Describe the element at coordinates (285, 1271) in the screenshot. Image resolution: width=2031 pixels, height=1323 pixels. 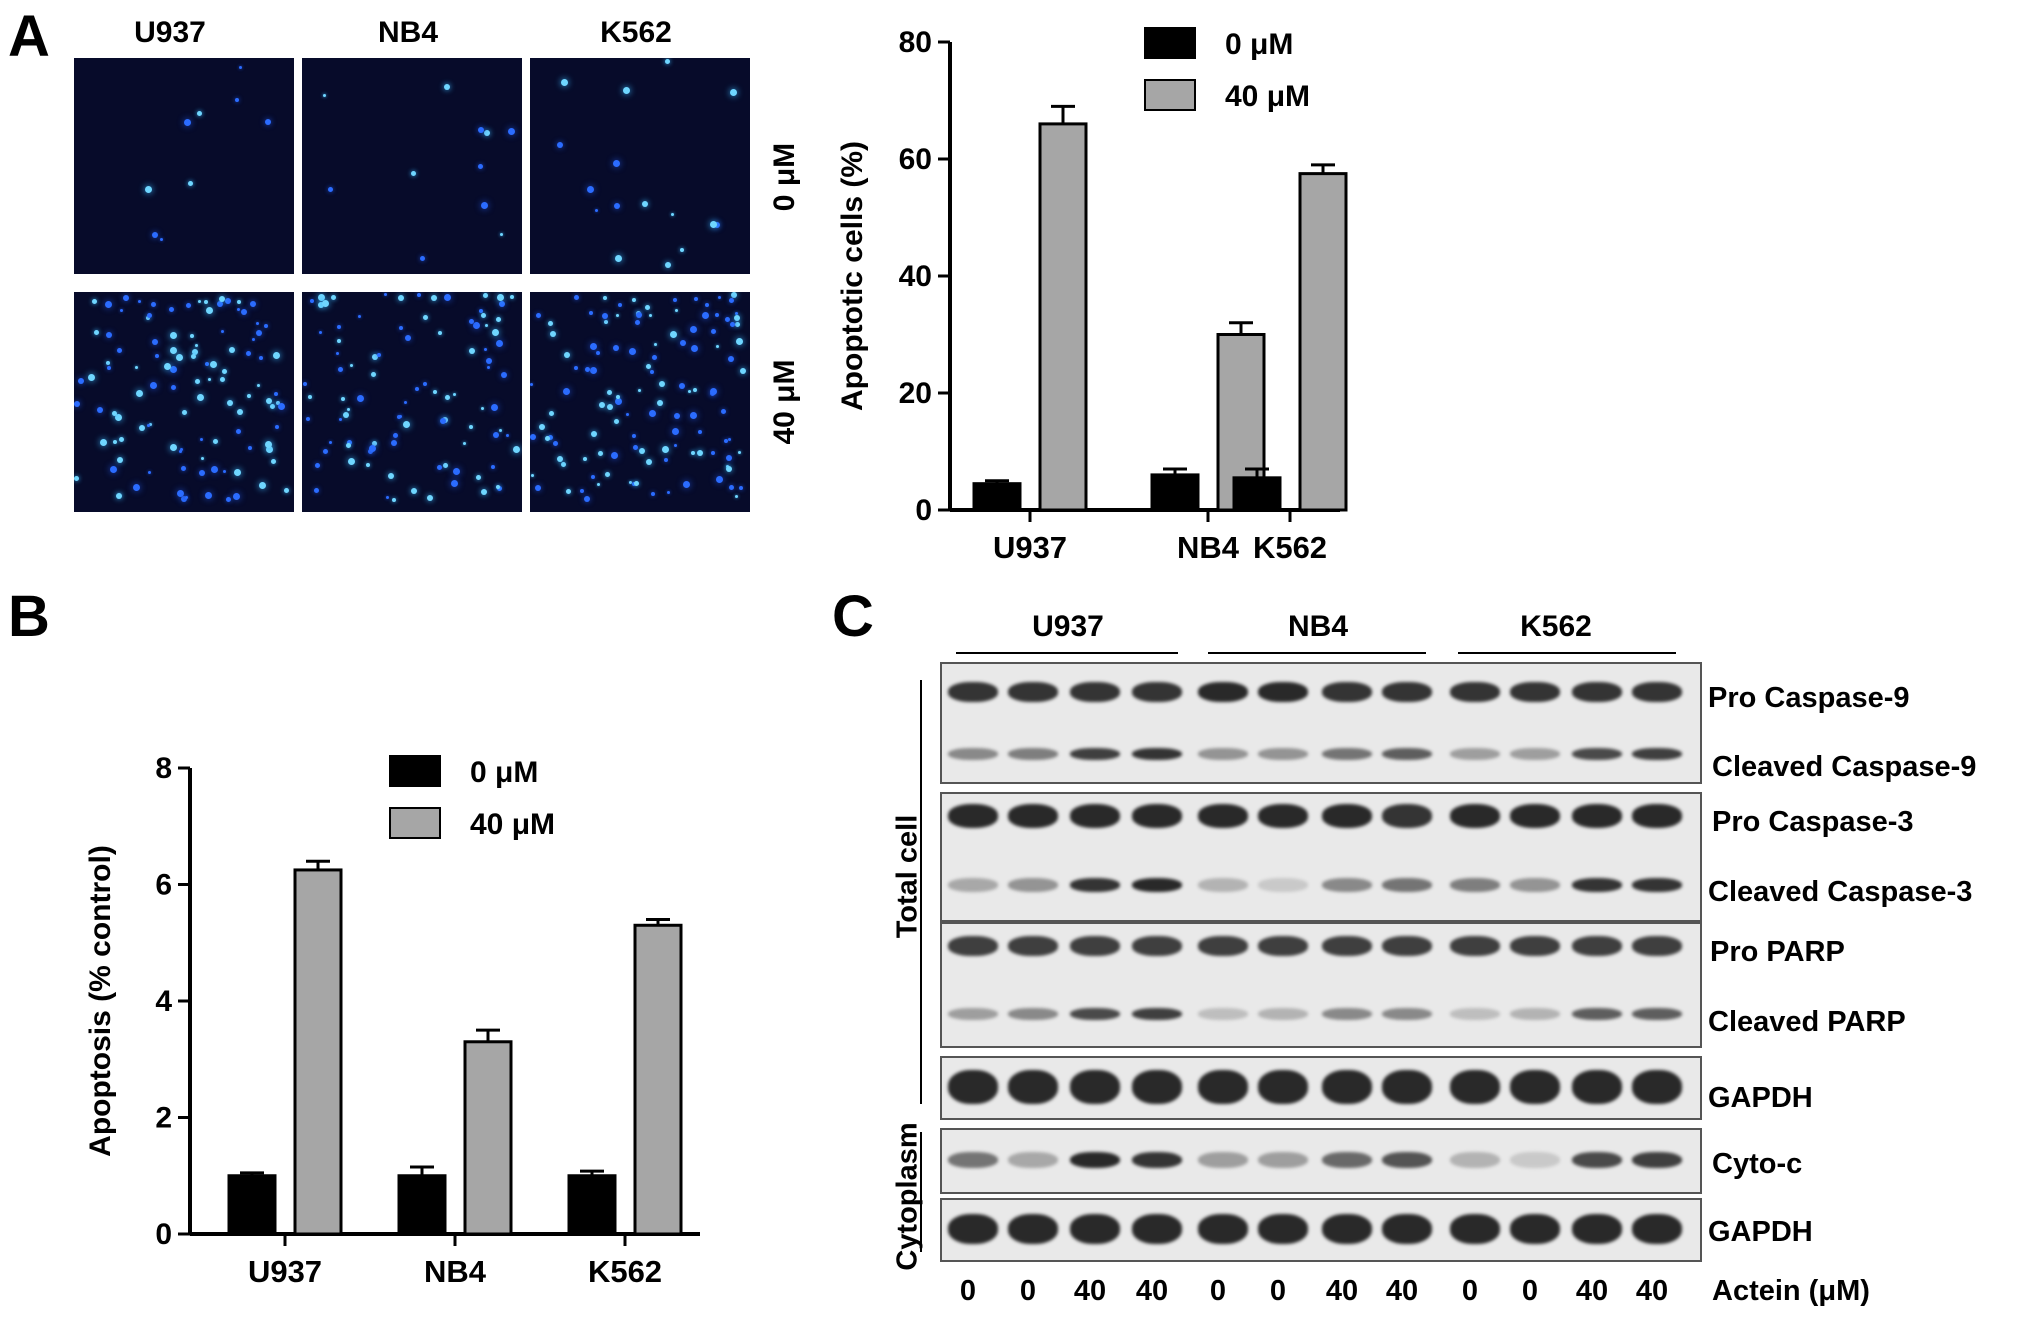
I see `x-tick-label: U937` at that location.